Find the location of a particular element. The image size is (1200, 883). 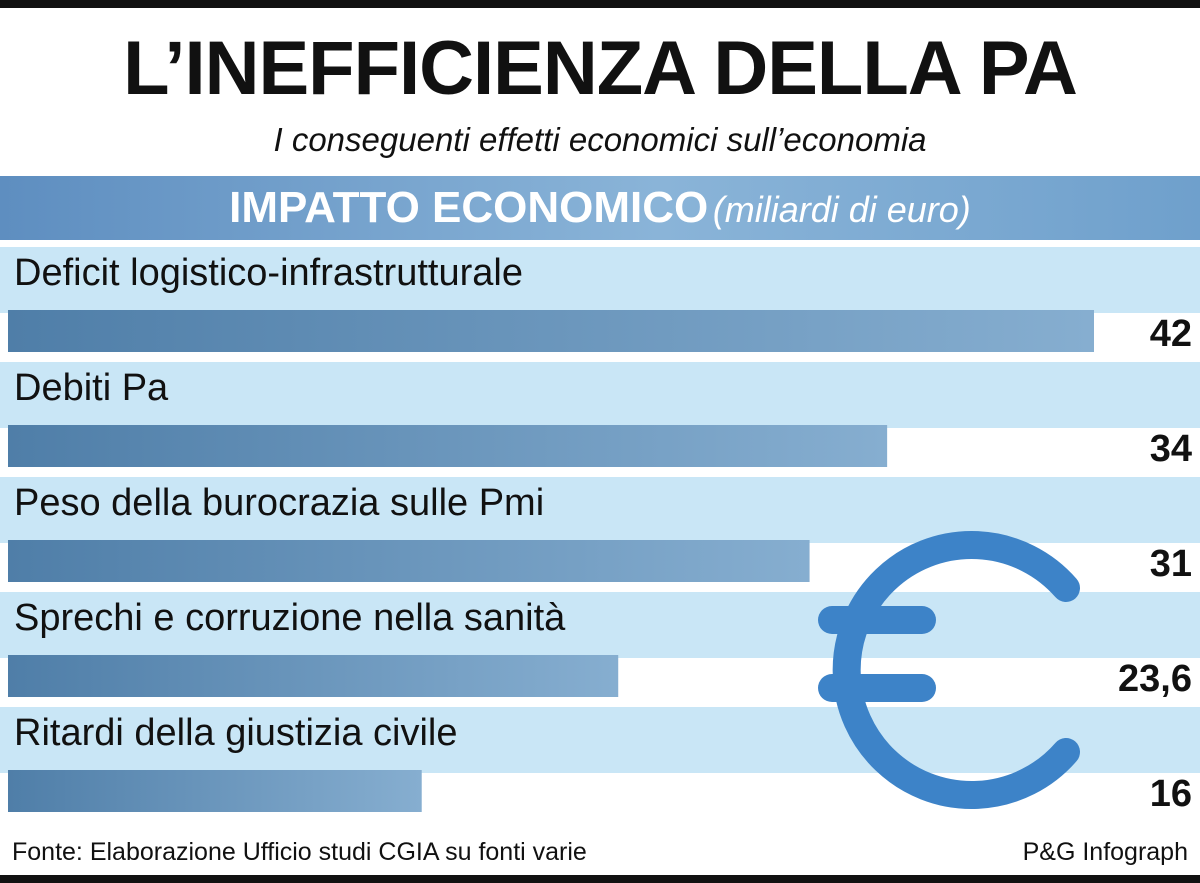

bottom-rule is located at coordinates (600, 879).